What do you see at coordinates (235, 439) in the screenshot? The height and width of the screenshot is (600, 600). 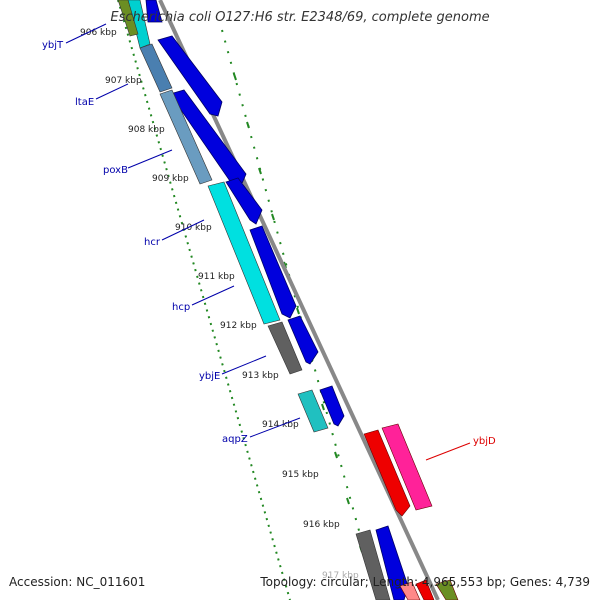 I see `gene-label-aqpZ: aqpZ` at bounding box center [235, 439].